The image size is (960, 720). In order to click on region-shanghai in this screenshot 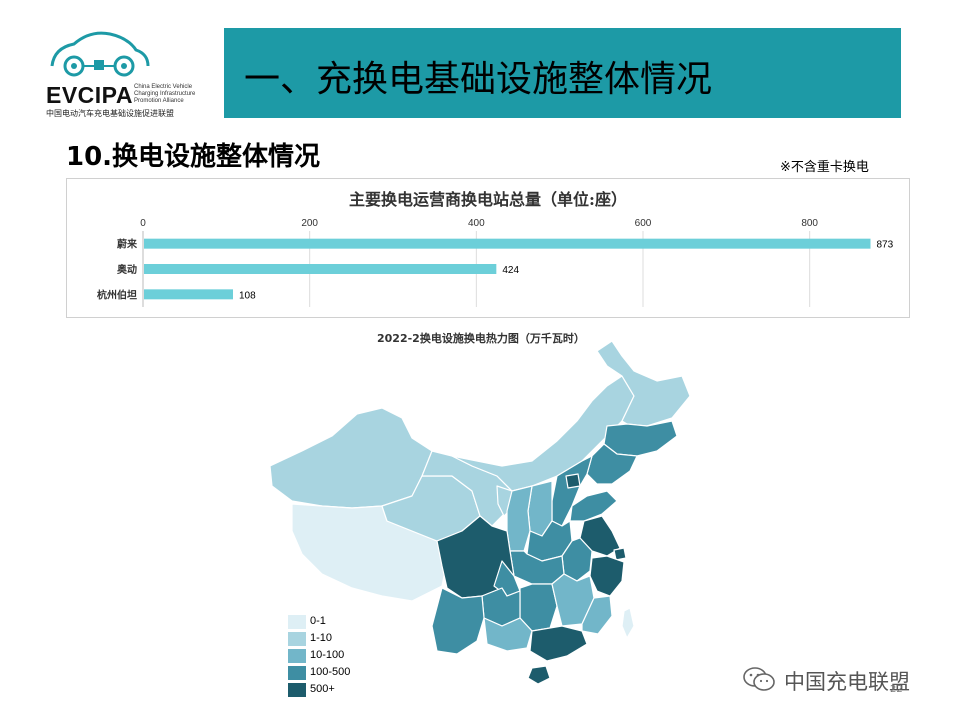, I will do `click(620, 554)`.